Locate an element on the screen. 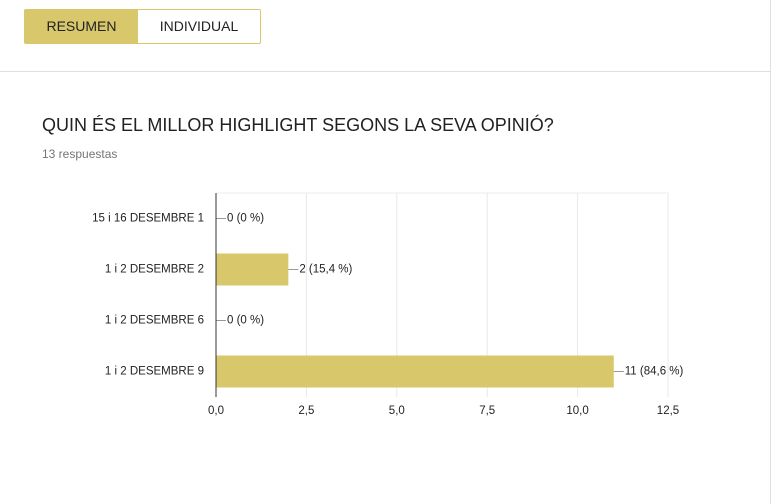 The image size is (778, 504). x-tick-label: 10,0 is located at coordinates (577, 411).